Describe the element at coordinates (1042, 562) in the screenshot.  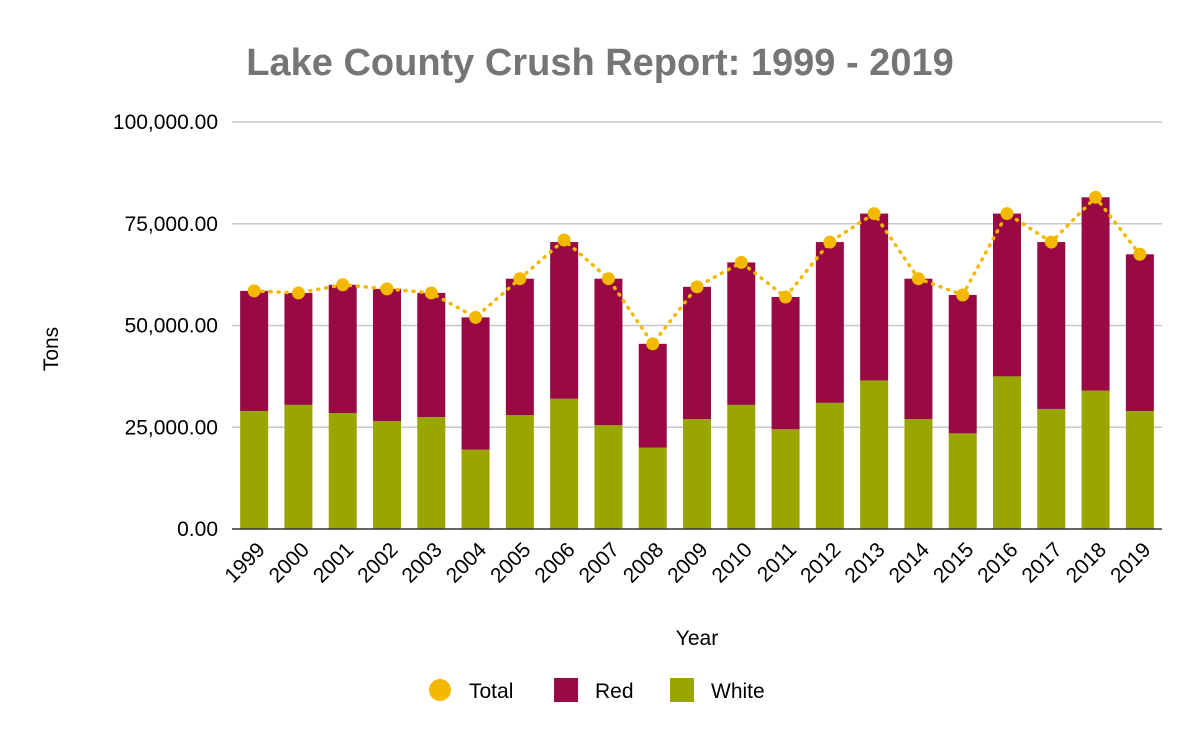
I see `x-tick-label: 2017` at that location.